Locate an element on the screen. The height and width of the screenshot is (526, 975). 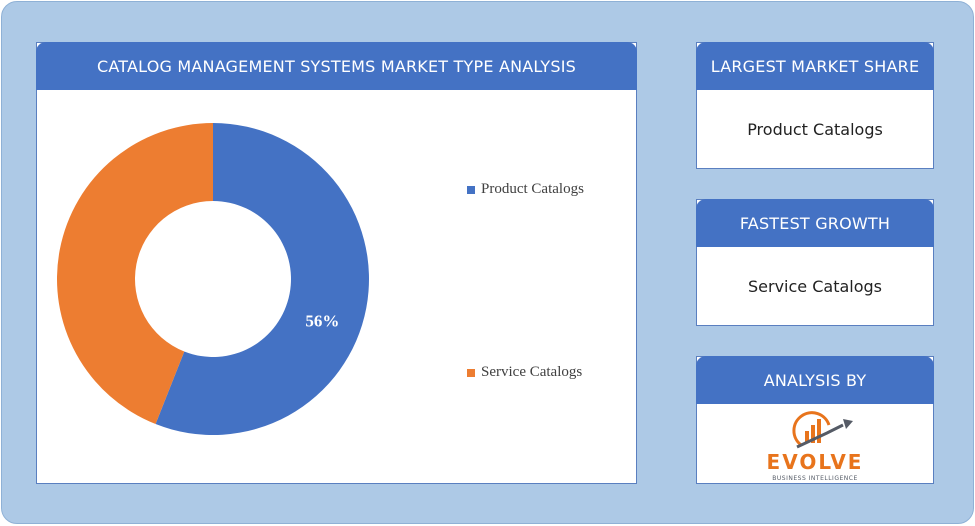
legend-swatch-product is located at coordinates (471, 189).